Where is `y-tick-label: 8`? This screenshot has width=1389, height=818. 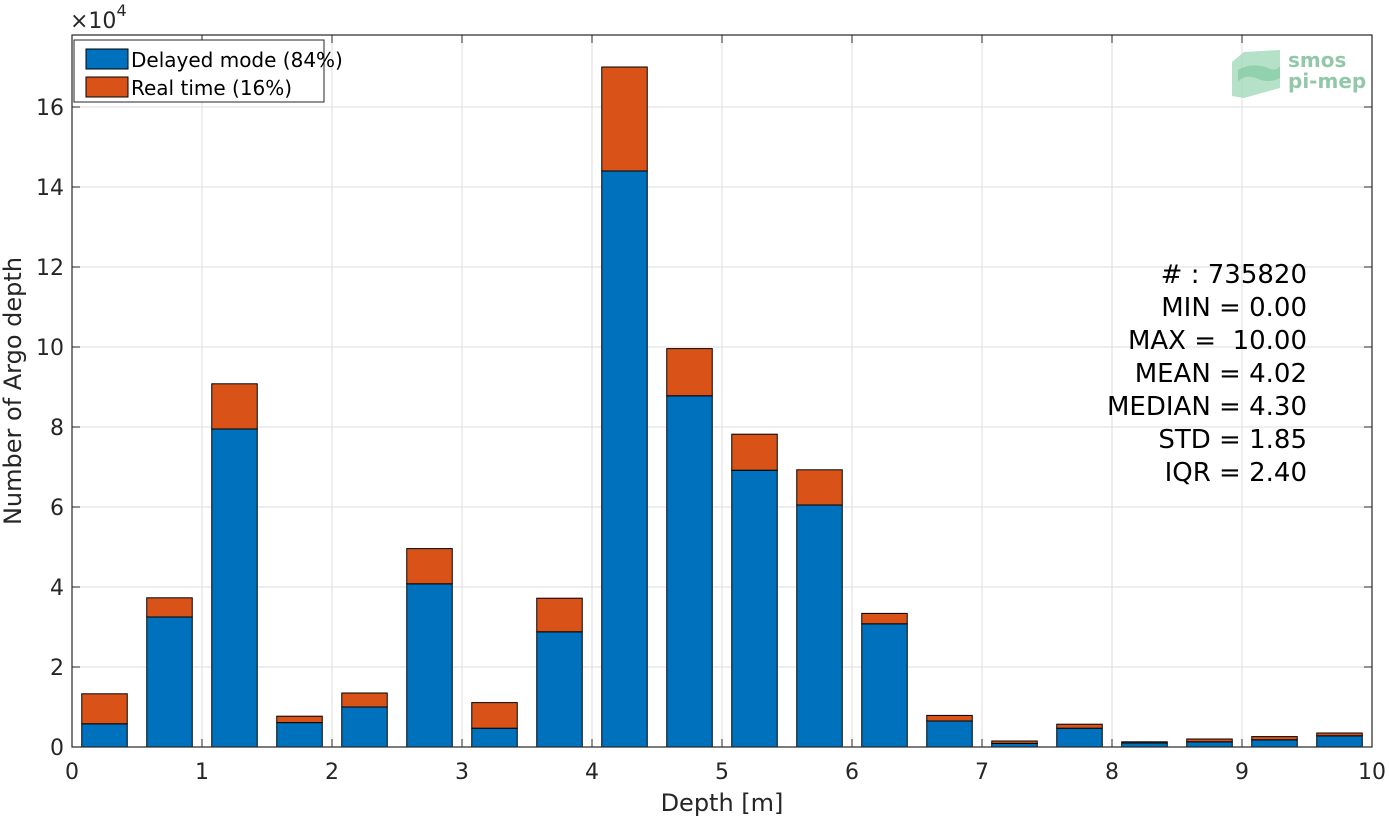 y-tick-label: 8 is located at coordinates (57, 428).